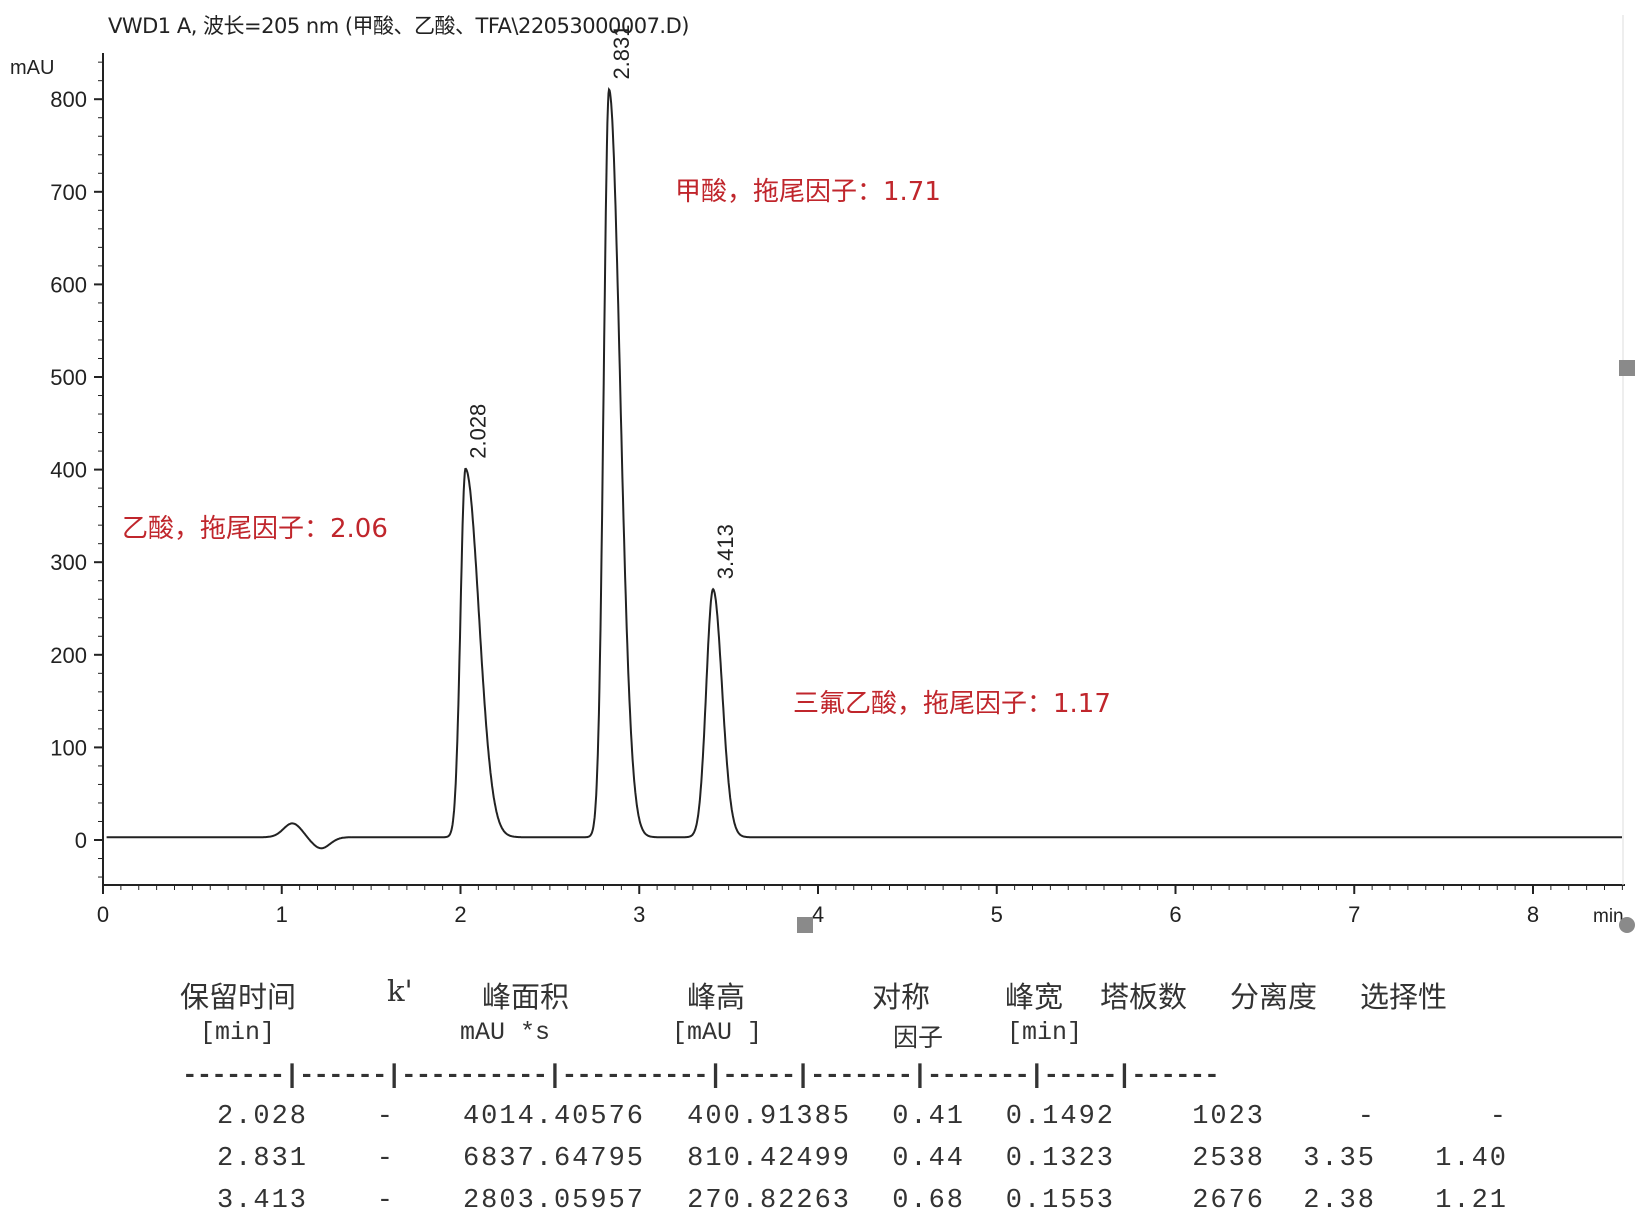 This screenshot has height=1227, width=1642. I want to click on x-tick-label: 2, so click(460, 914).